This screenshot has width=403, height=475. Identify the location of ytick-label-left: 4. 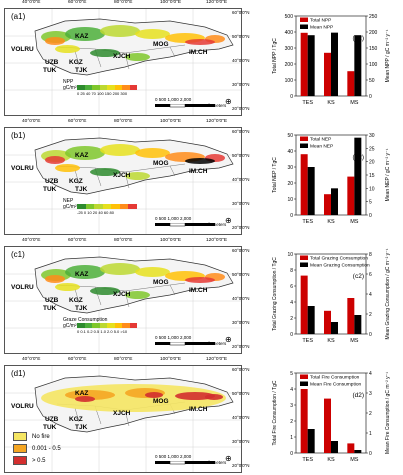
(291, 303).